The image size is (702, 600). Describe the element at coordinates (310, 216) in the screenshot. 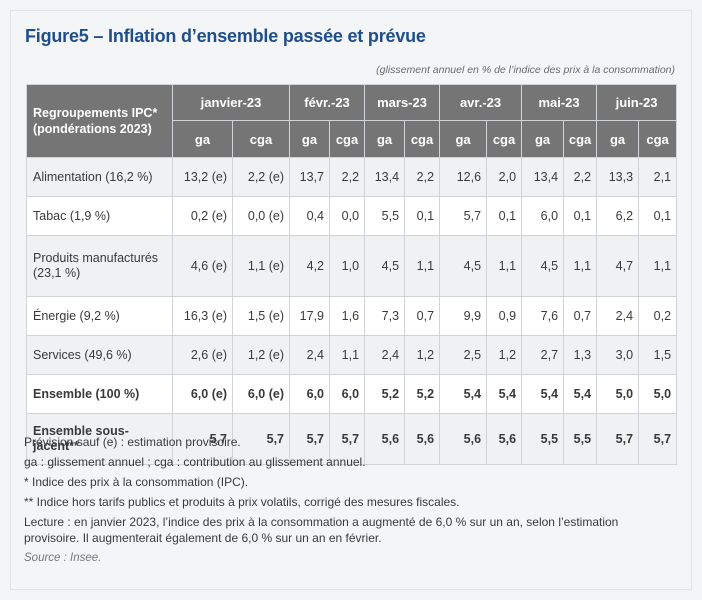

I see `table-cell: 0,4` at that location.